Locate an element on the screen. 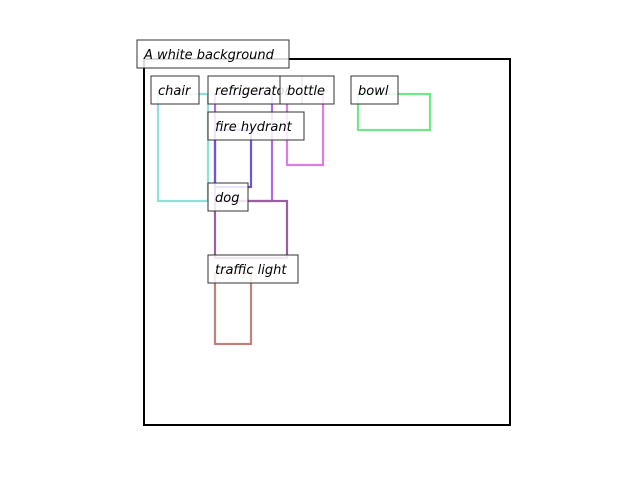 Image resolution: width=640 pixels, height=480 pixels. label-bowl: bowl is located at coordinates (374, 90).